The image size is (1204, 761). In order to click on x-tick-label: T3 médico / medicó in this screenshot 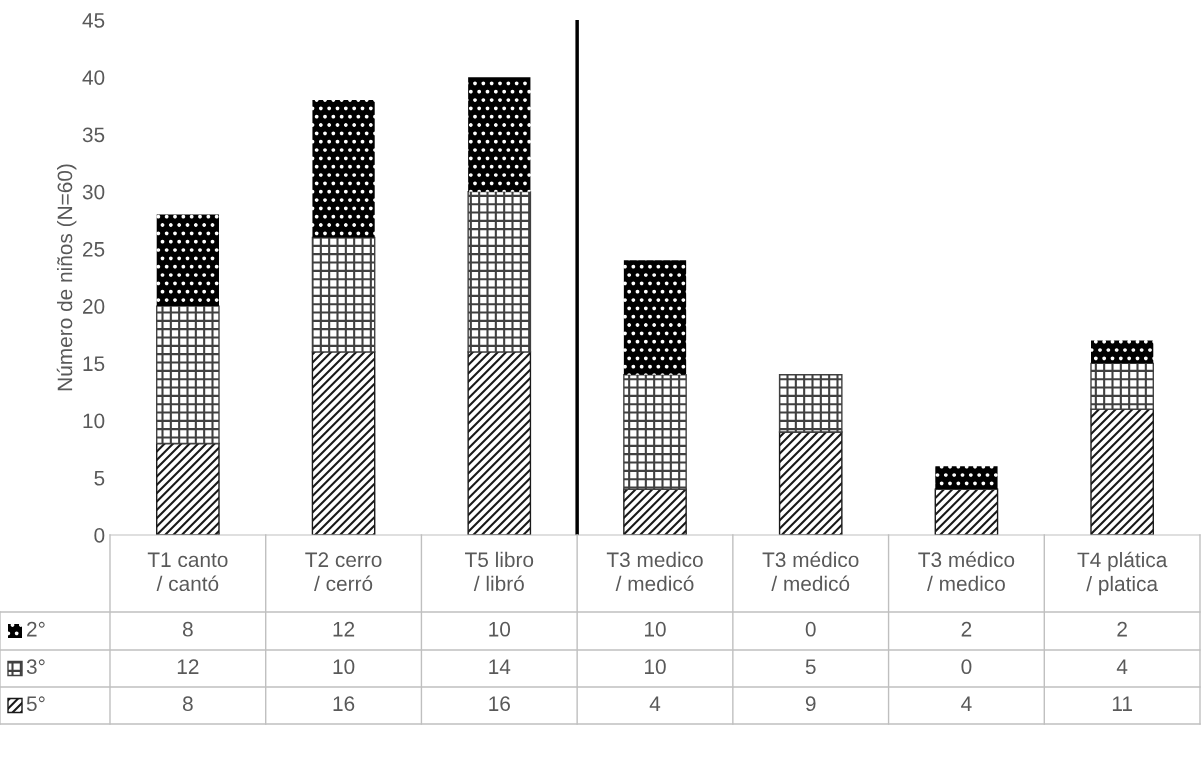, I will do `click(810, 571)`.